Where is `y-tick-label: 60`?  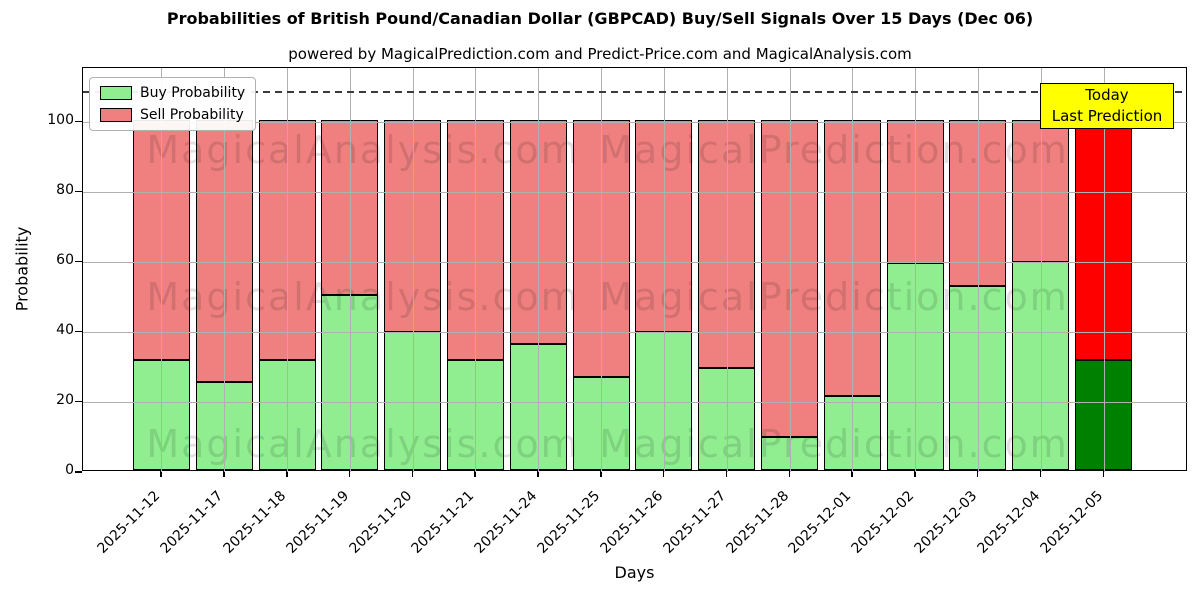 y-tick-label: 60 is located at coordinates (65, 259).